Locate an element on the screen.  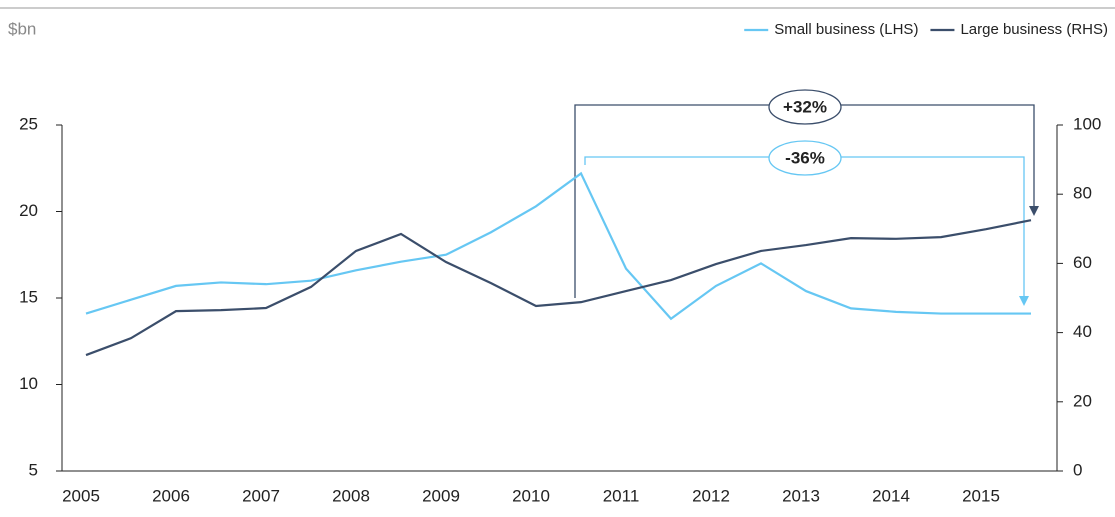
y-tick-label: 5 is located at coordinates (33, 469).